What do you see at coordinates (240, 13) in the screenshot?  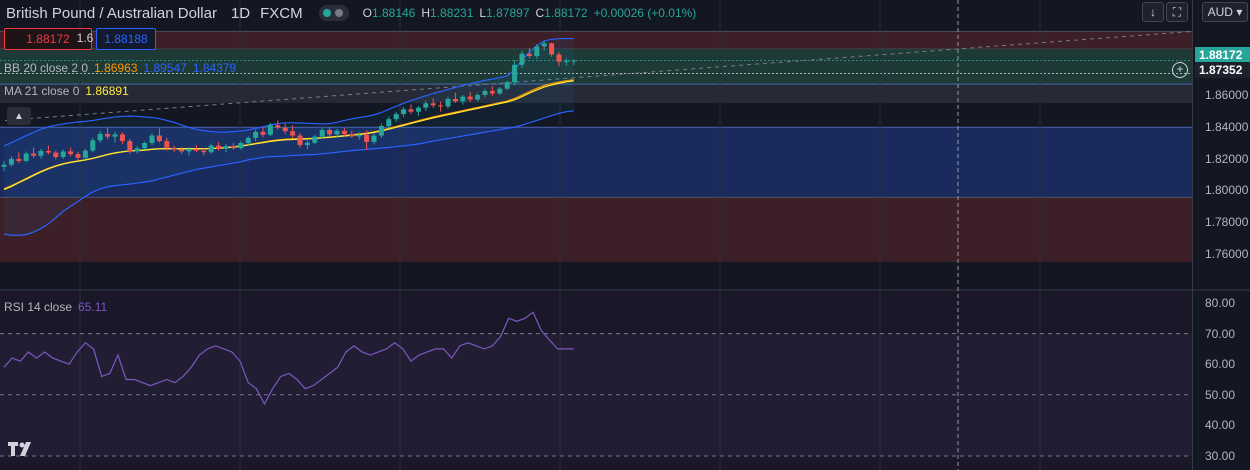 I see `timeframe-label: 1D` at bounding box center [240, 13].